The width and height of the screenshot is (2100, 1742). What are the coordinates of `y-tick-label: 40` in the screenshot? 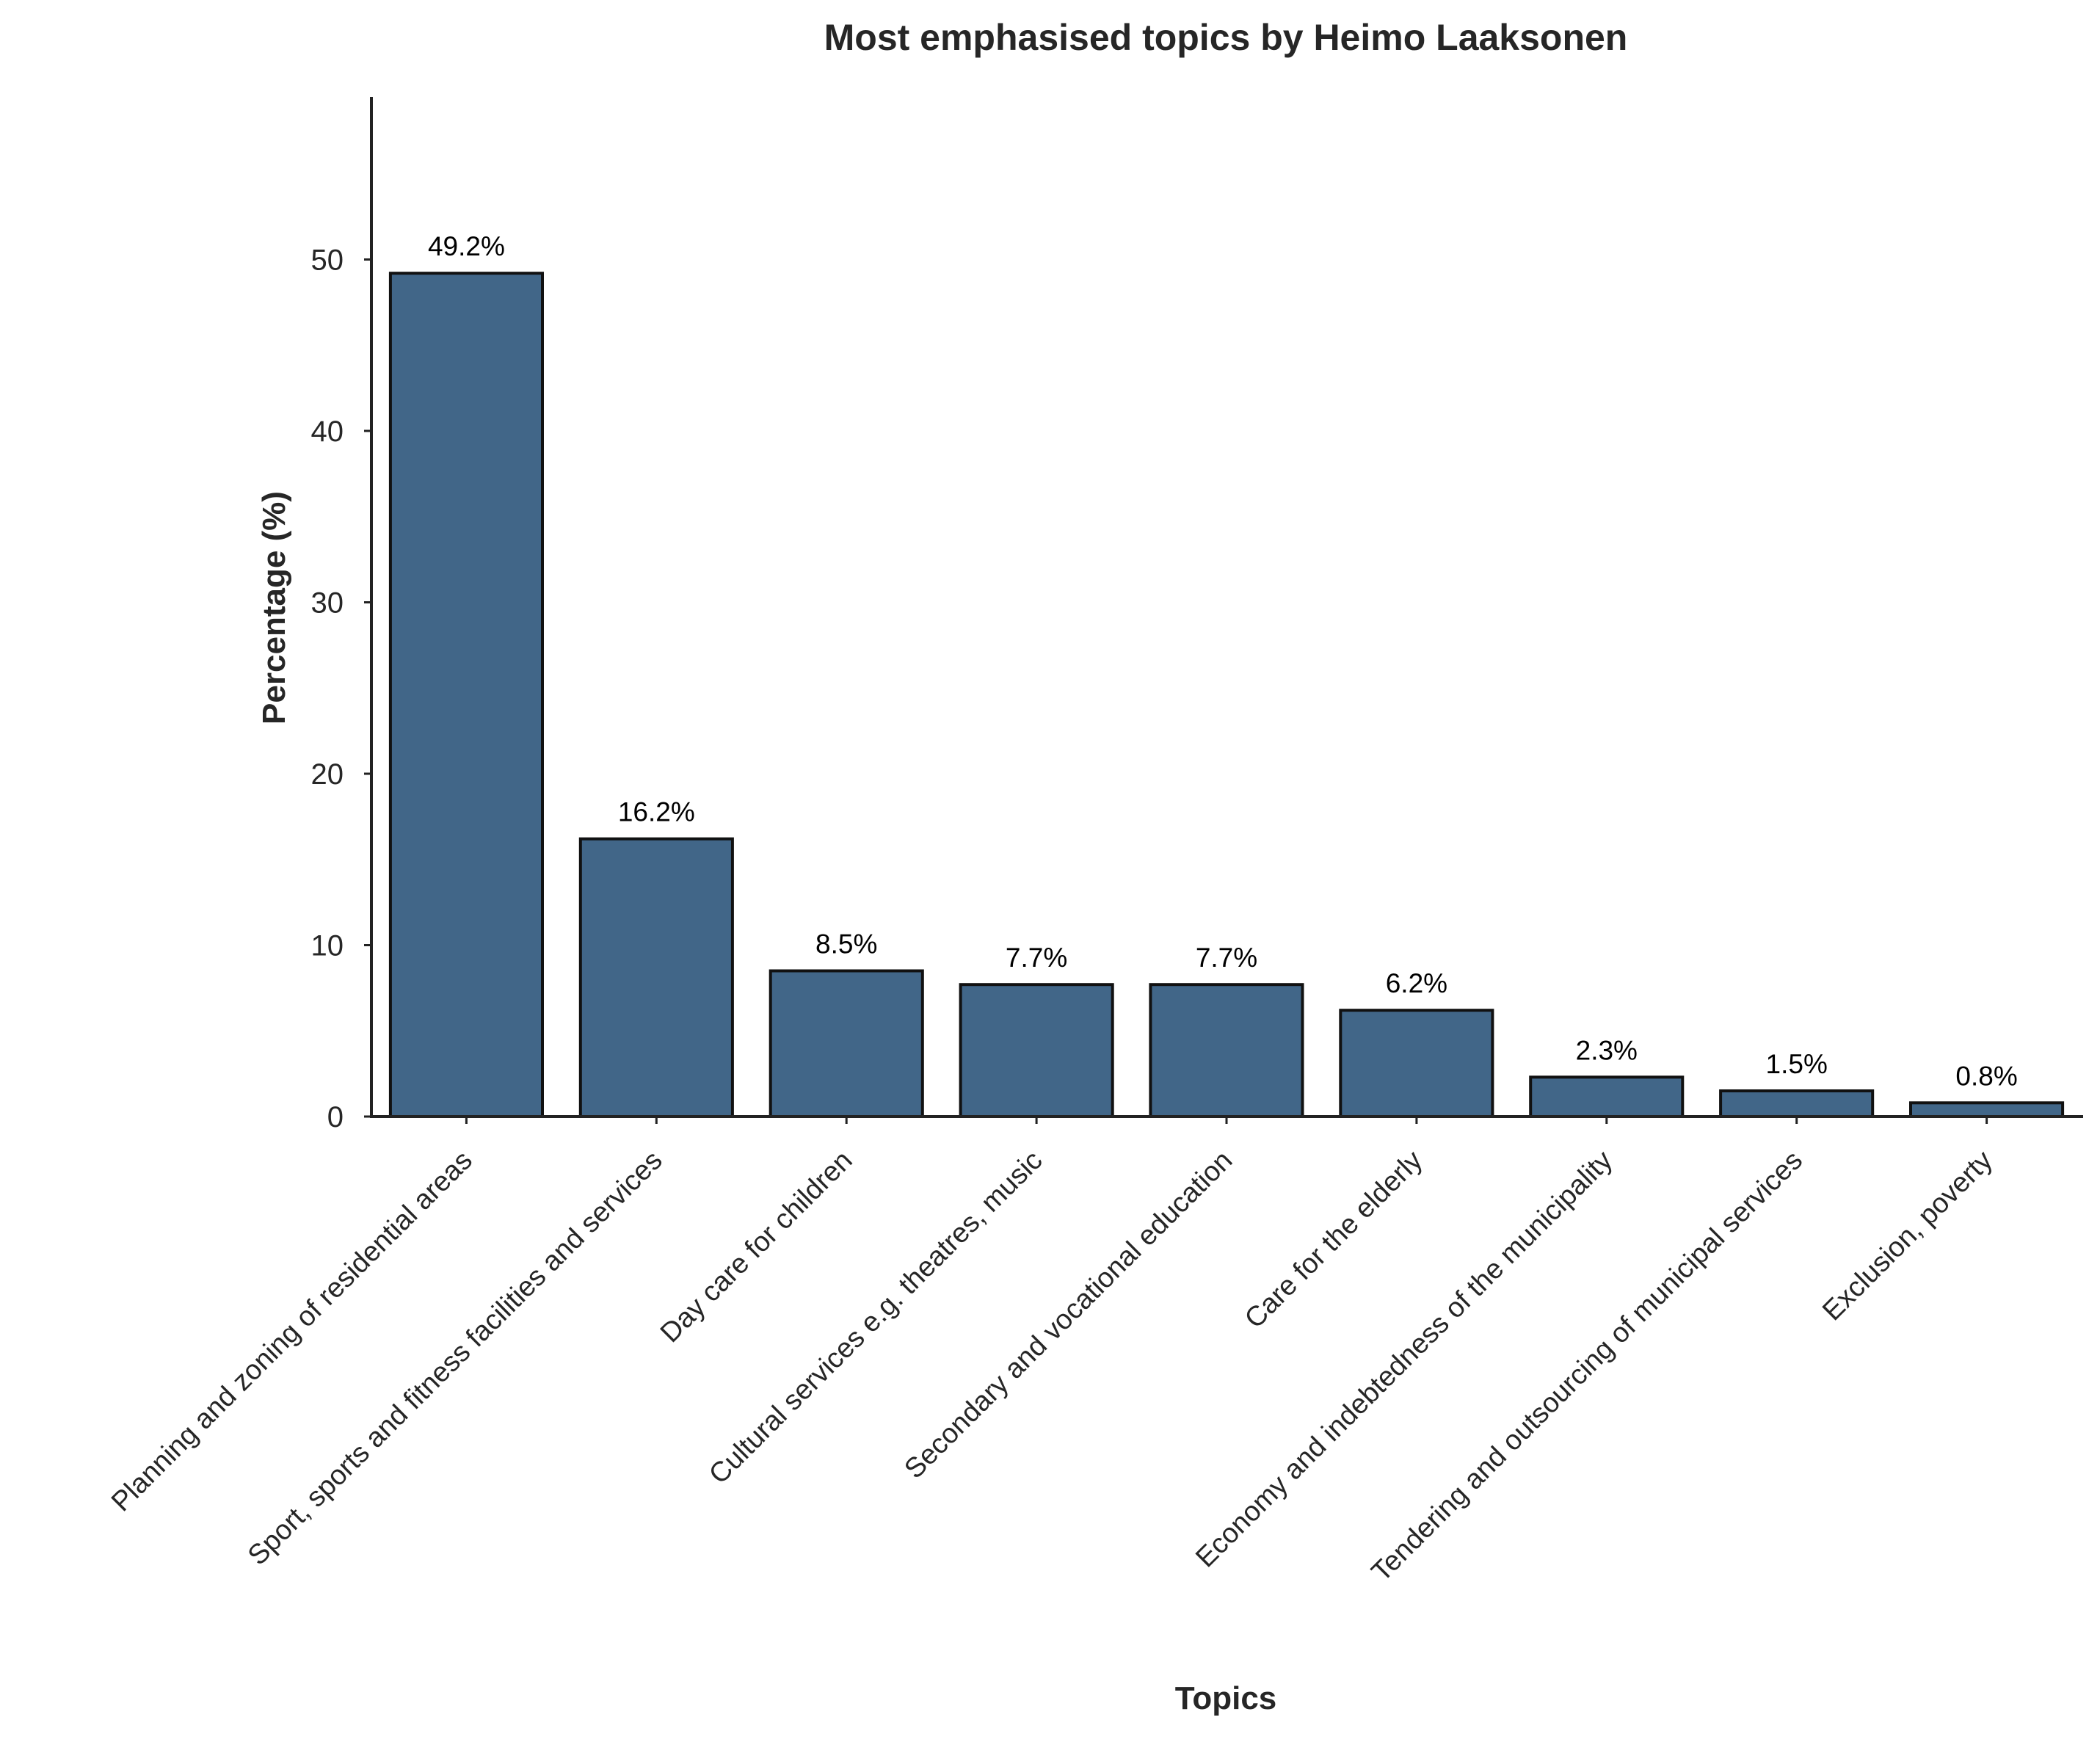 It's located at (328, 431).